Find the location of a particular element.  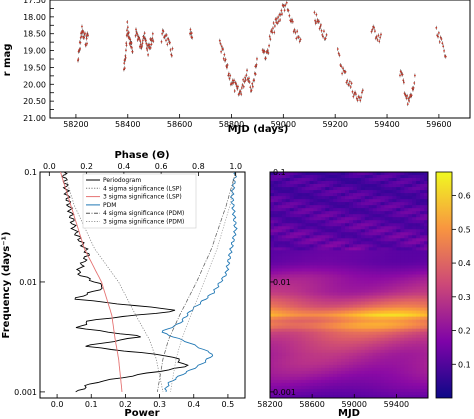

power-axis-label: Power is located at coordinates (141, 413).